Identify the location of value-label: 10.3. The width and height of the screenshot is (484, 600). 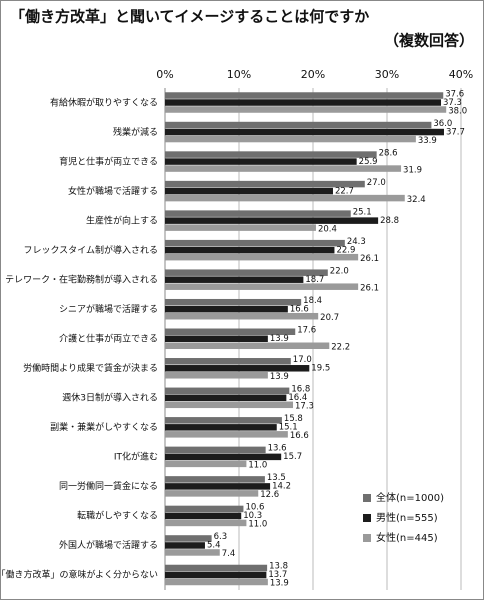
(252, 516).